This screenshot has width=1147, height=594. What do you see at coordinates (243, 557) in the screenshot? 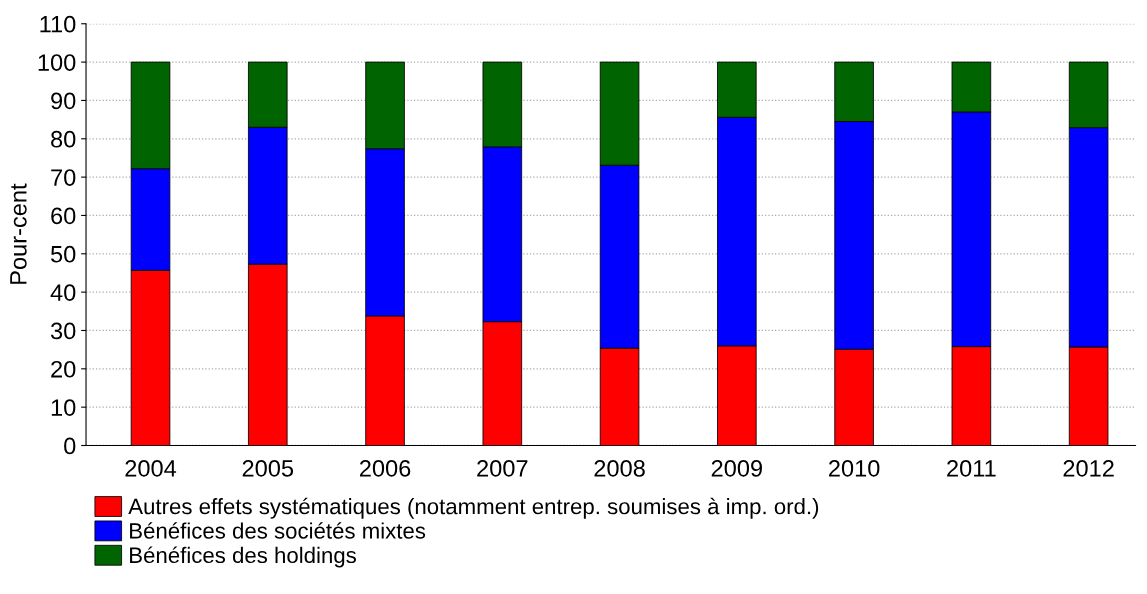
I see `legend-label: Bénéfices des holdings` at bounding box center [243, 557].